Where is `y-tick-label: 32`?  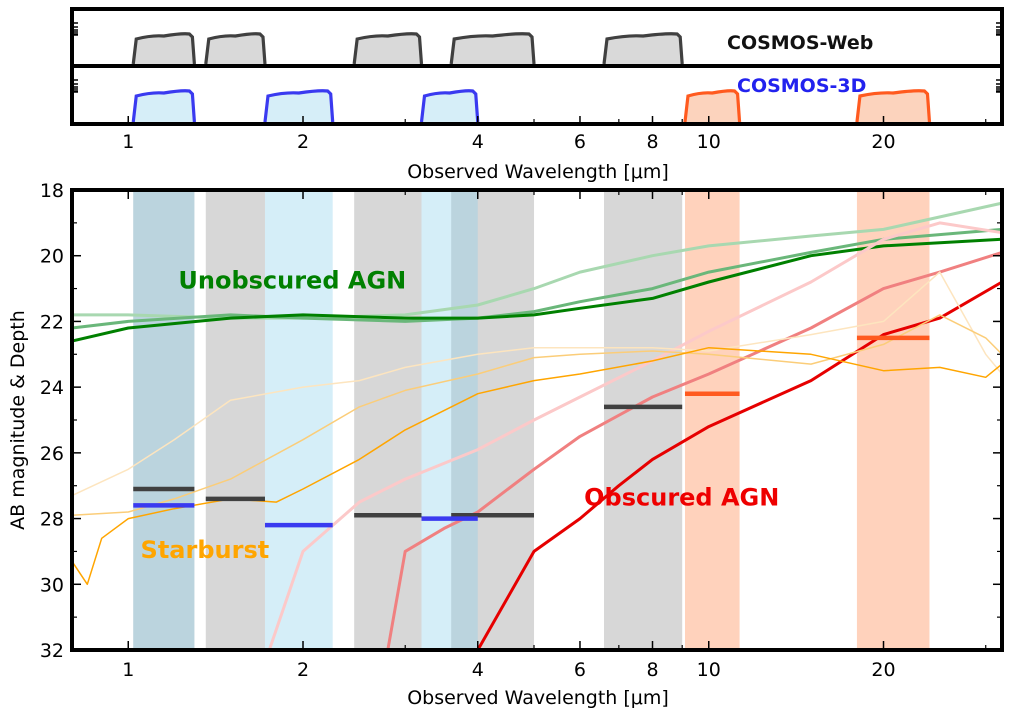
y-tick-label: 32 is located at coordinates (52, 651).